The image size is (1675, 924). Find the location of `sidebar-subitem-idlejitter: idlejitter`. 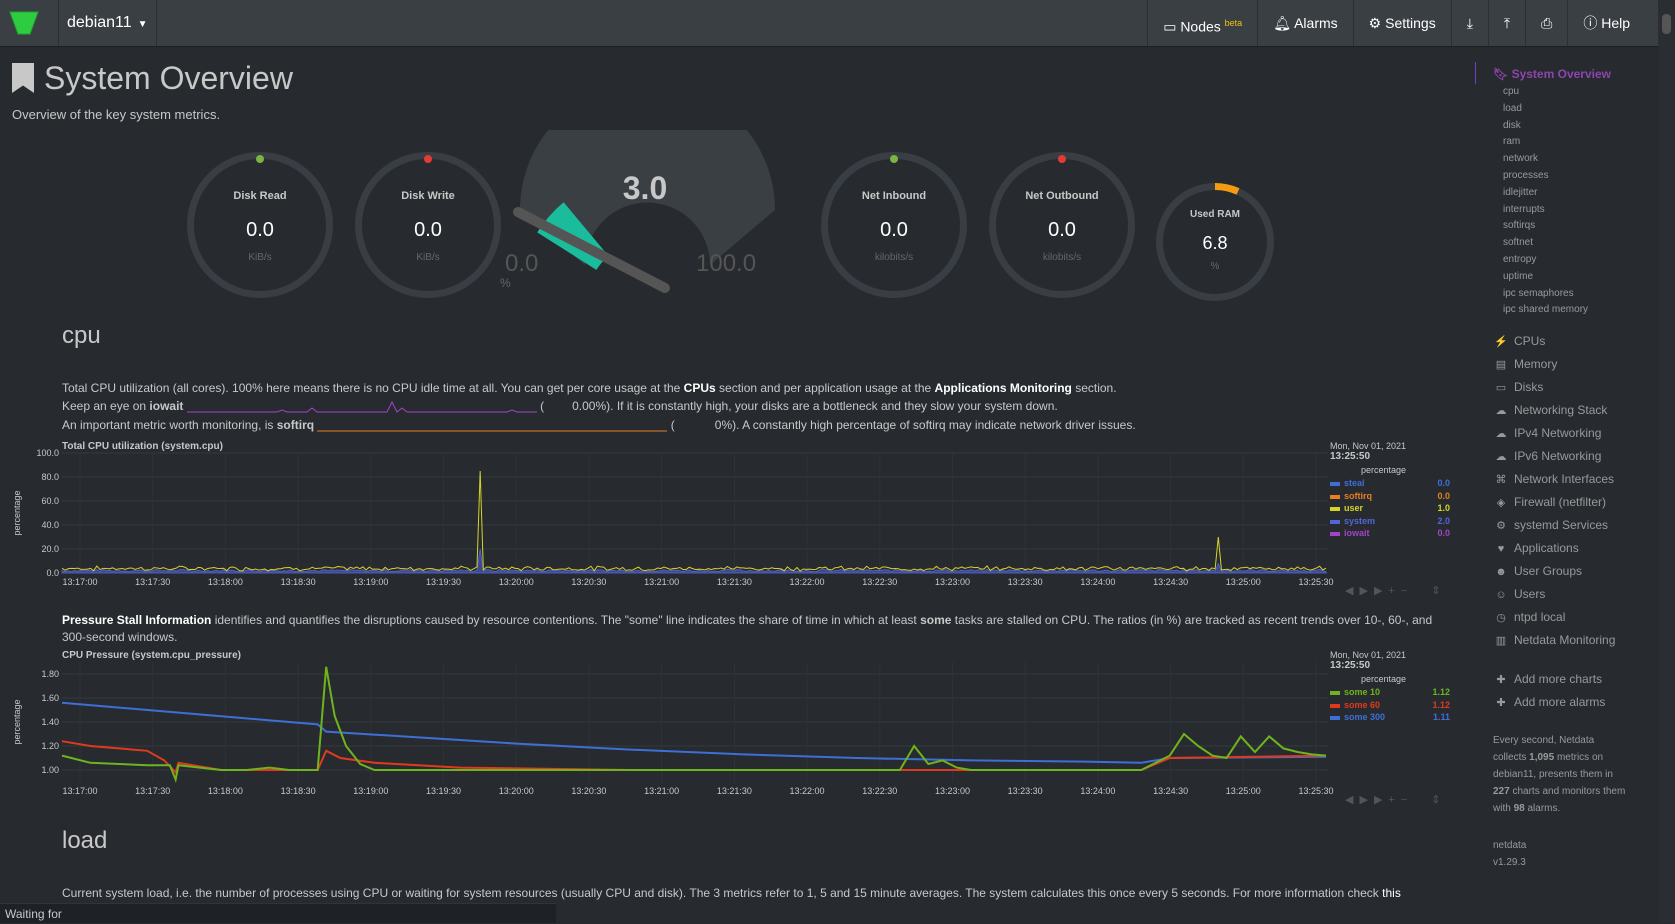

sidebar-subitem-idlejitter: idlejitter is located at coordinates (1520, 192).